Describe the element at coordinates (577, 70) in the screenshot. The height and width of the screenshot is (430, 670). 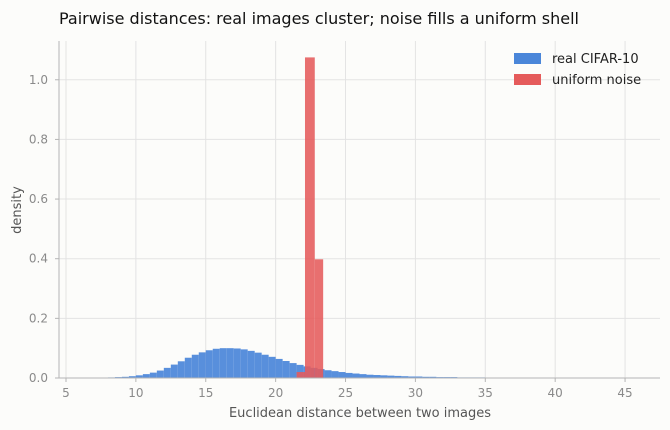
I see `legend: real CIFAR-10 uniform noise` at that location.